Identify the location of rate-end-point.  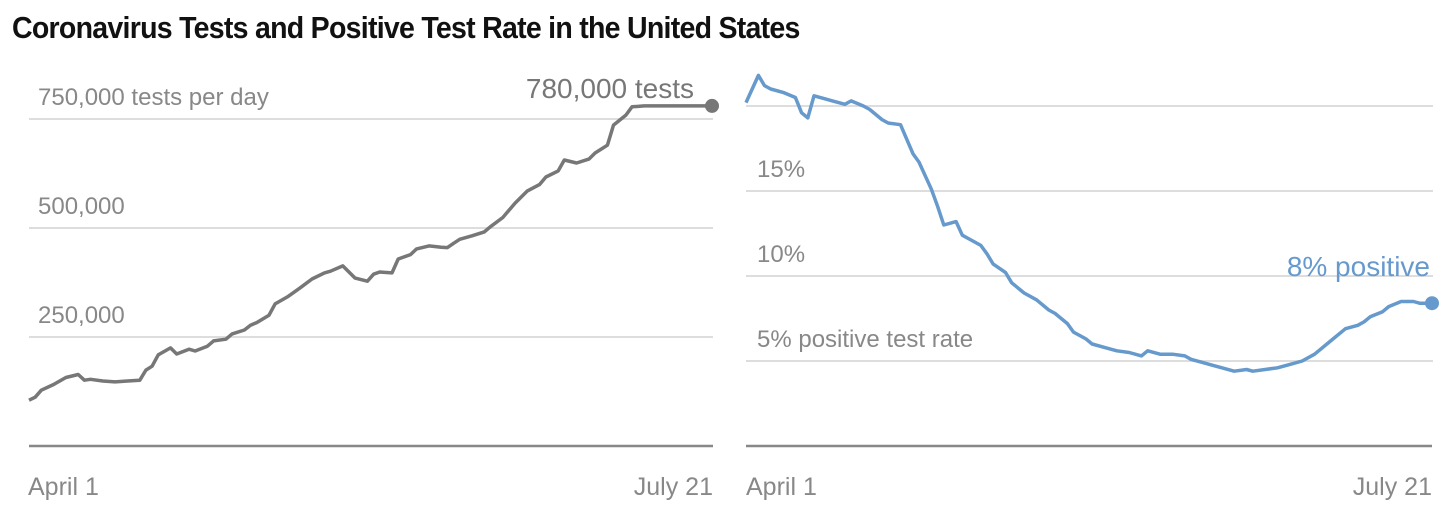
(1432, 303).